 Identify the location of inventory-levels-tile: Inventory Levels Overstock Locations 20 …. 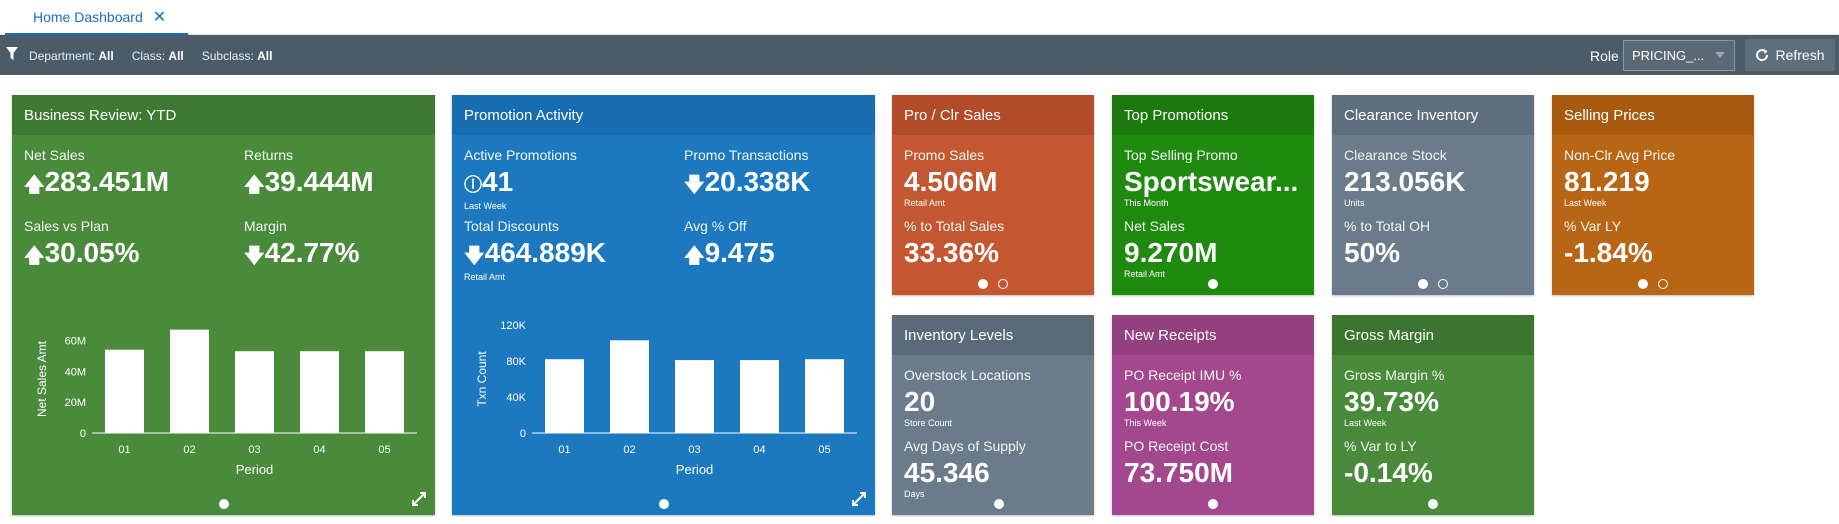
(993, 415).